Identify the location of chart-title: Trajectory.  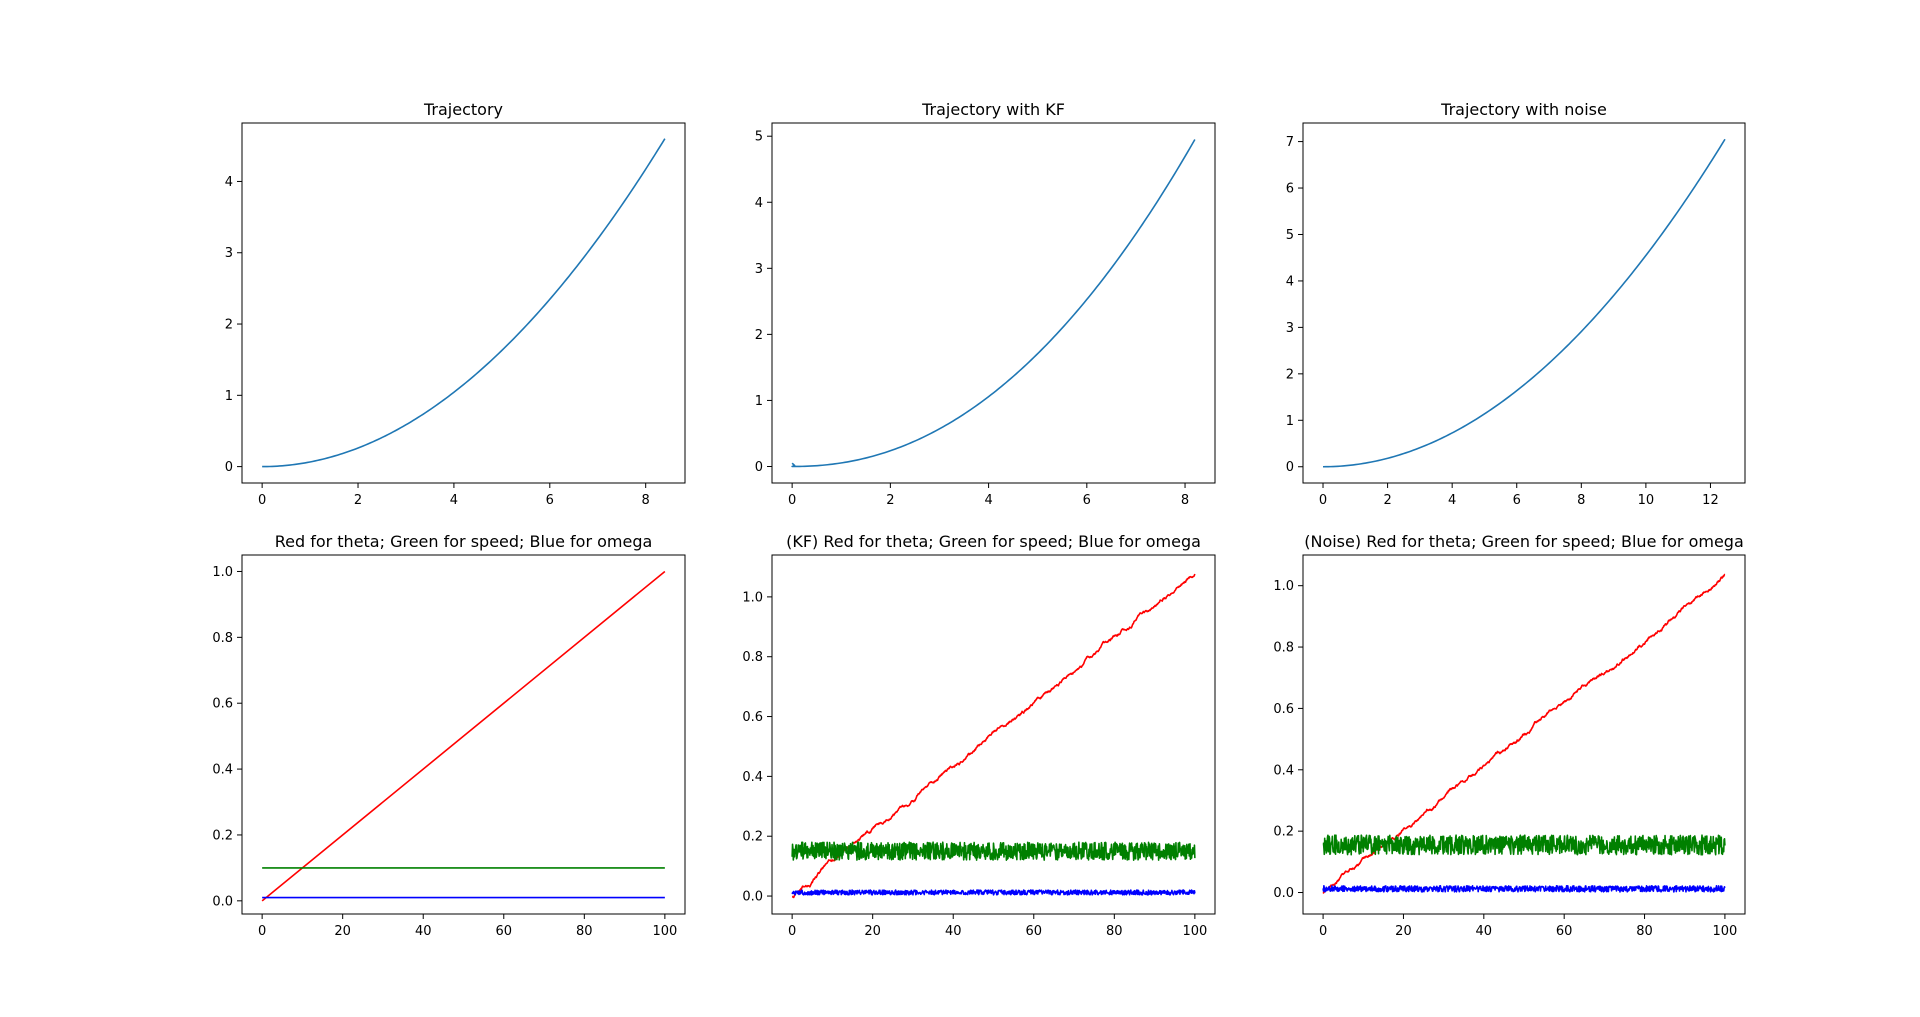
(463, 109).